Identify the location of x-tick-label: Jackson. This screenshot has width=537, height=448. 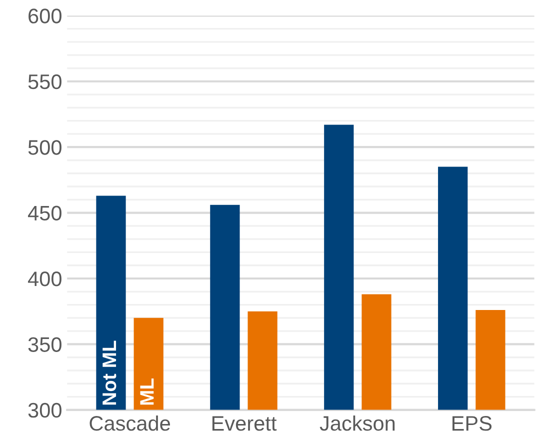
(357, 423).